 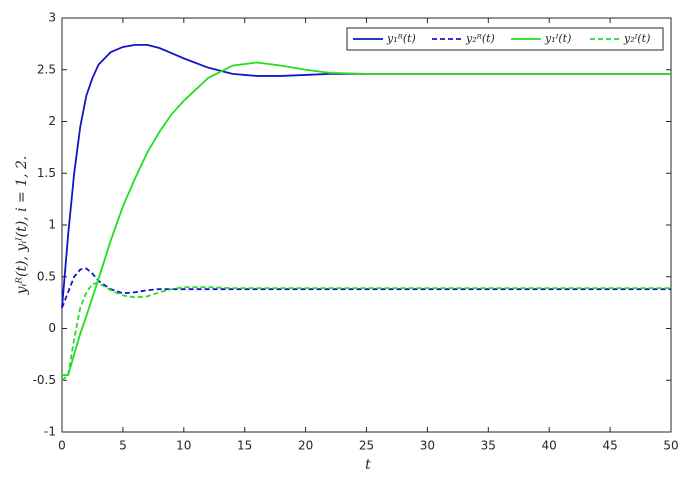 I want to click on x-tick-label: 5, so click(x=123, y=446).